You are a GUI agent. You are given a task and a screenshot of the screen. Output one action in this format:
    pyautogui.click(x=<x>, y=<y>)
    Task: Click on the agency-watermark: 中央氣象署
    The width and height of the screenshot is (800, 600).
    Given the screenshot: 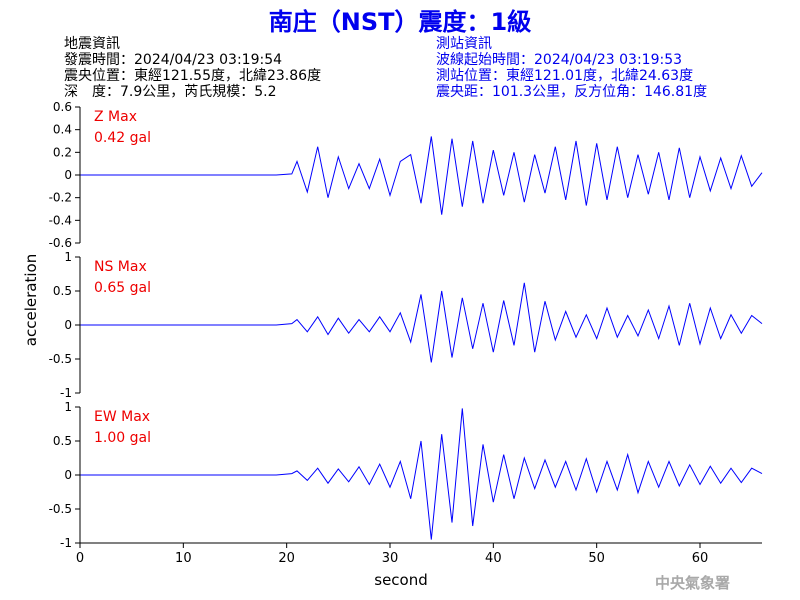 What is the action you would take?
    pyautogui.click(x=693, y=583)
    